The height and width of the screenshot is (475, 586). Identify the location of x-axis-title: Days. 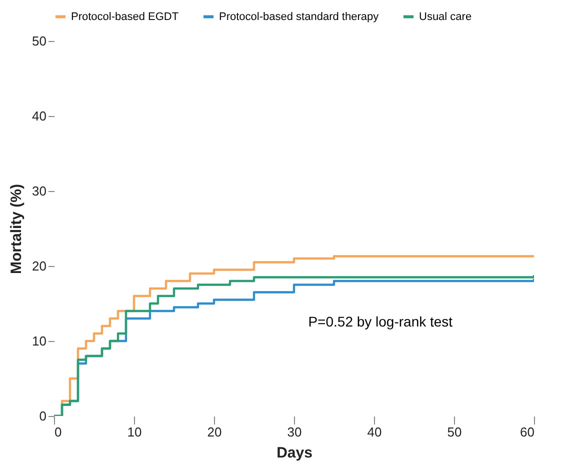
(294, 453).